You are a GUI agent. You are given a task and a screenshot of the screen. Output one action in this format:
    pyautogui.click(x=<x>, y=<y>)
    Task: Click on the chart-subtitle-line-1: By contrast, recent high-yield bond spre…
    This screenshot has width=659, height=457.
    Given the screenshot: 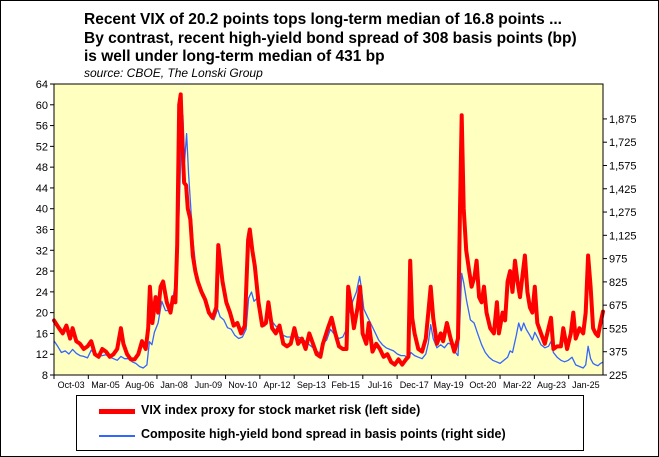 What is the action you would take?
    pyautogui.click(x=330, y=38)
    